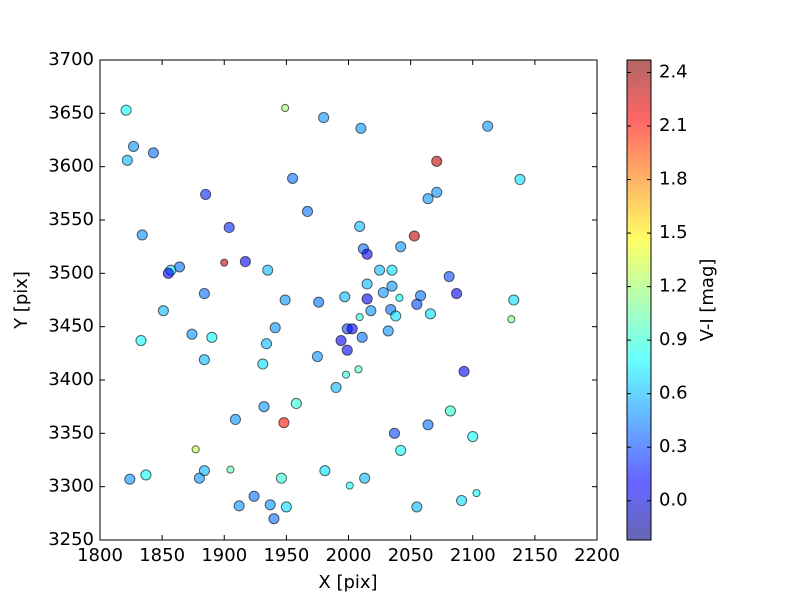 The image size is (800, 600). I want to click on x-tick-label: 2150, so click(535, 555).